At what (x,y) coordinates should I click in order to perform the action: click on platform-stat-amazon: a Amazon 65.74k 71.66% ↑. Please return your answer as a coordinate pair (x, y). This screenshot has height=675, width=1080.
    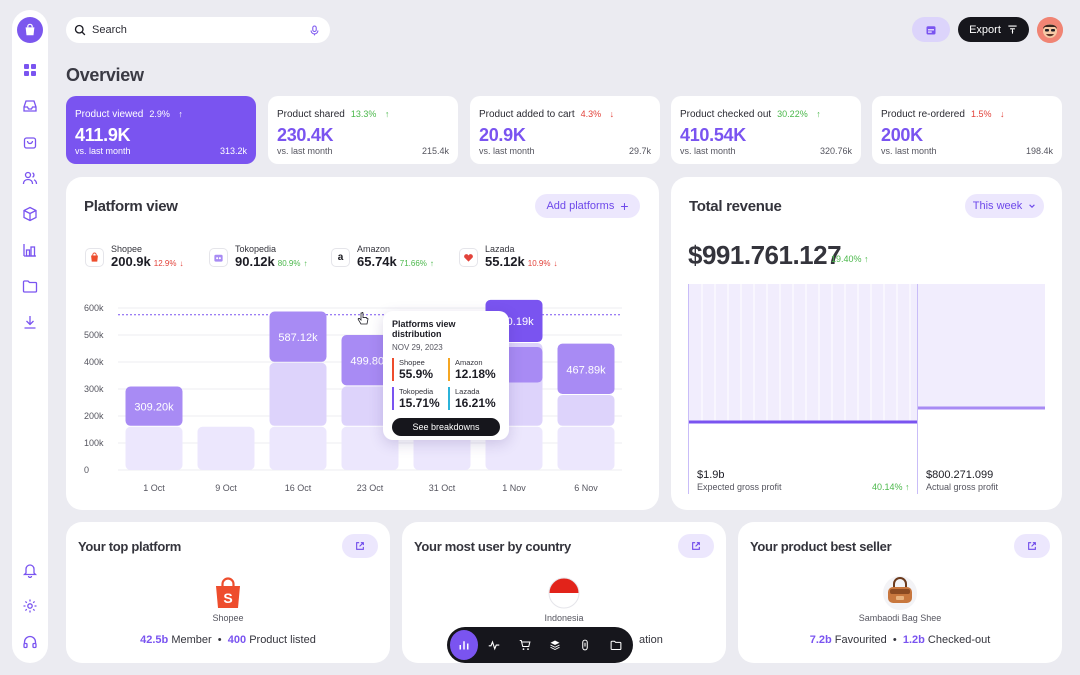
    Looking at the image, I should click on (383, 256).